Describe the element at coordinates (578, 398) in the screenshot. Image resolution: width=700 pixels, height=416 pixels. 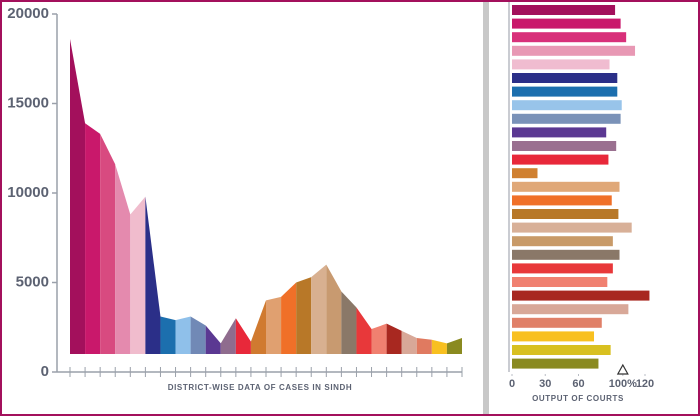
I see `x-axis-label: OUTPUT OF COURTS` at that location.